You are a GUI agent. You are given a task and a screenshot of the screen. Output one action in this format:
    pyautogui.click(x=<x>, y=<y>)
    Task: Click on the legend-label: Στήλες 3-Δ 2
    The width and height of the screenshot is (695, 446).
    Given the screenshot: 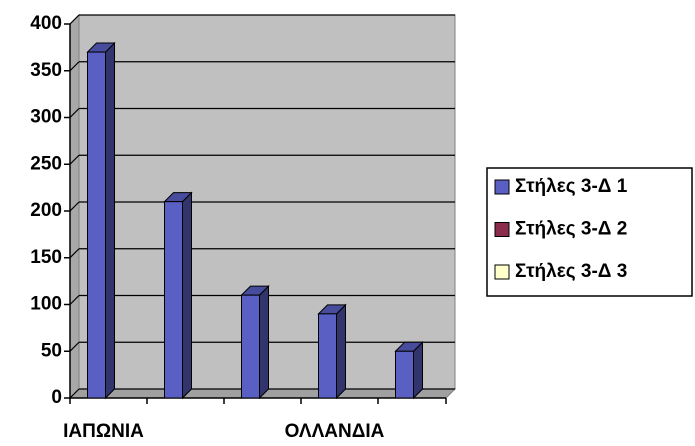 What is the action you would take?
    pyautogui.click(x=571, y=229)
    